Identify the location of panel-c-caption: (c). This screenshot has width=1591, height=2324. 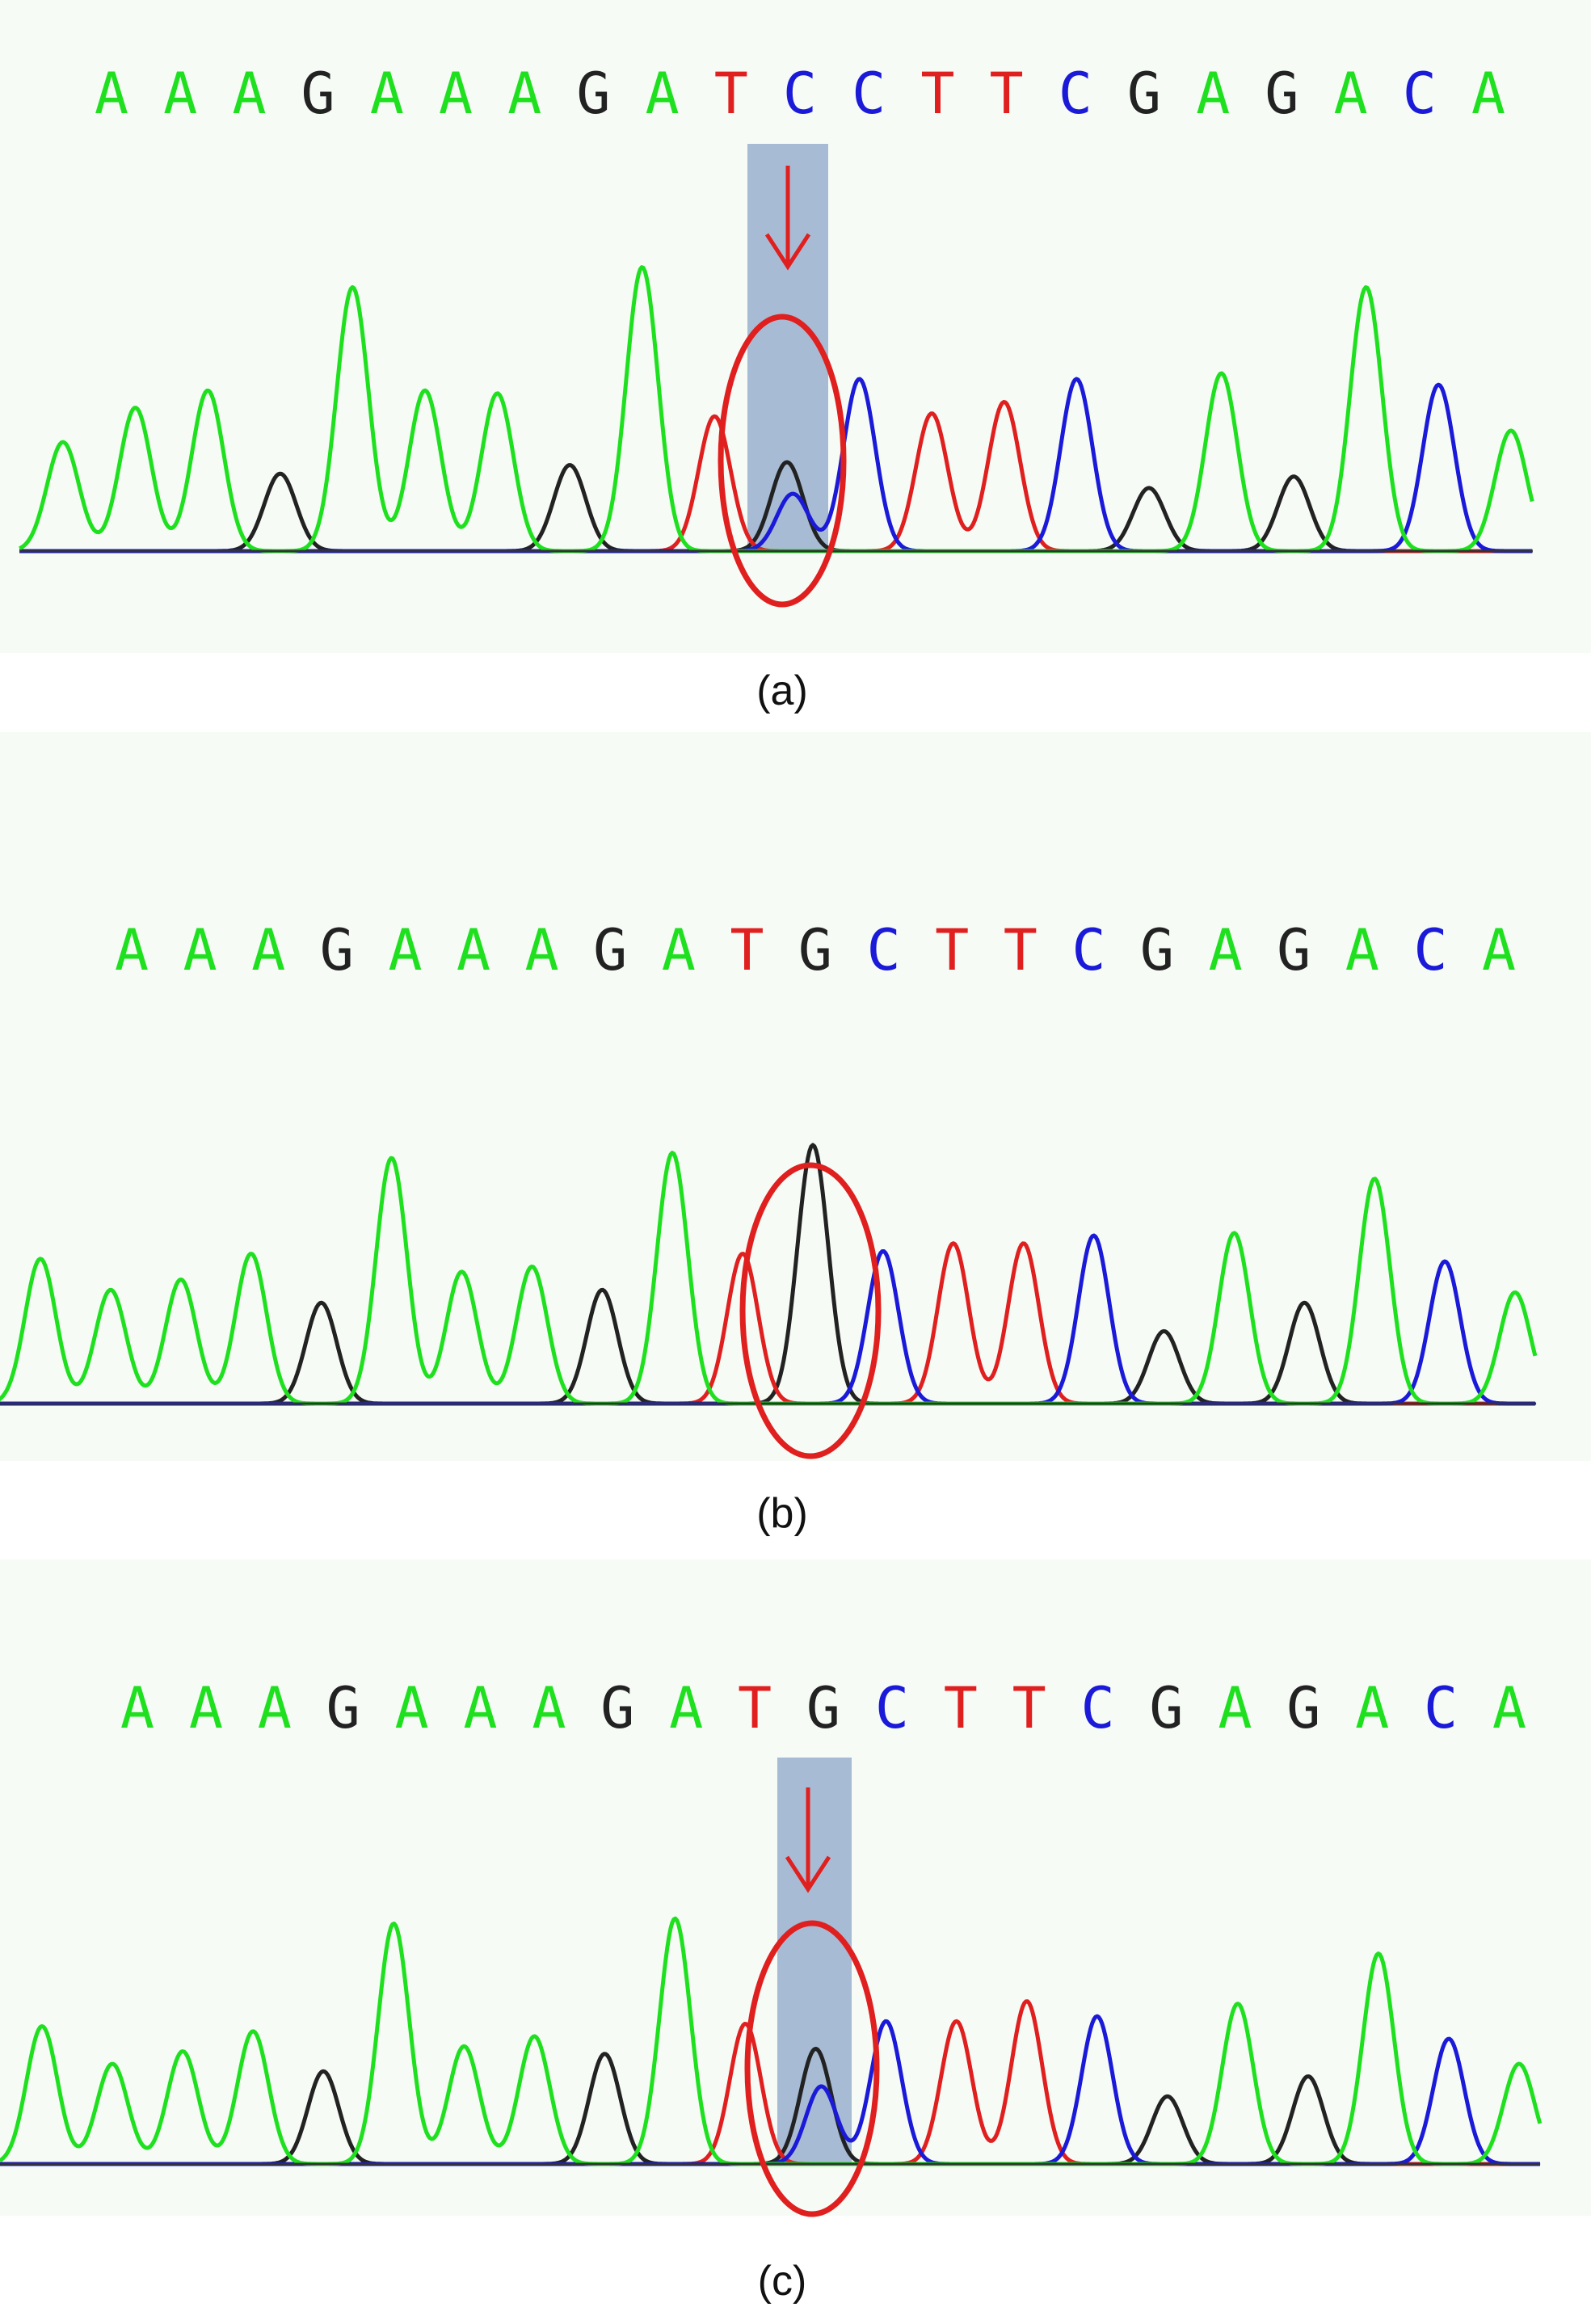
(782, 2281).